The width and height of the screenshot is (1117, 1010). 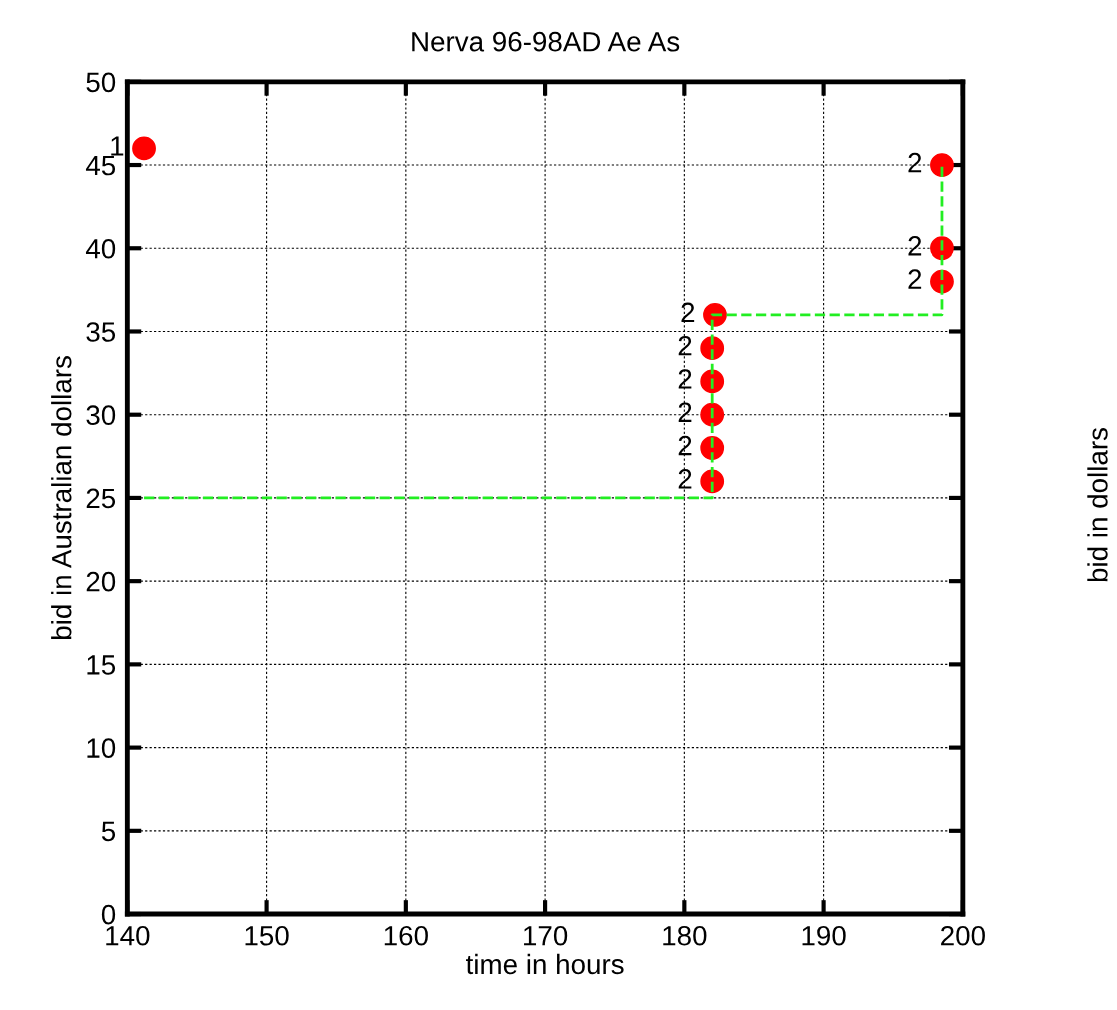 What do you see at coordinates (100, 248) in the screenshot?
I see `y-tick-label: 40` at bounding box center [100, 248].